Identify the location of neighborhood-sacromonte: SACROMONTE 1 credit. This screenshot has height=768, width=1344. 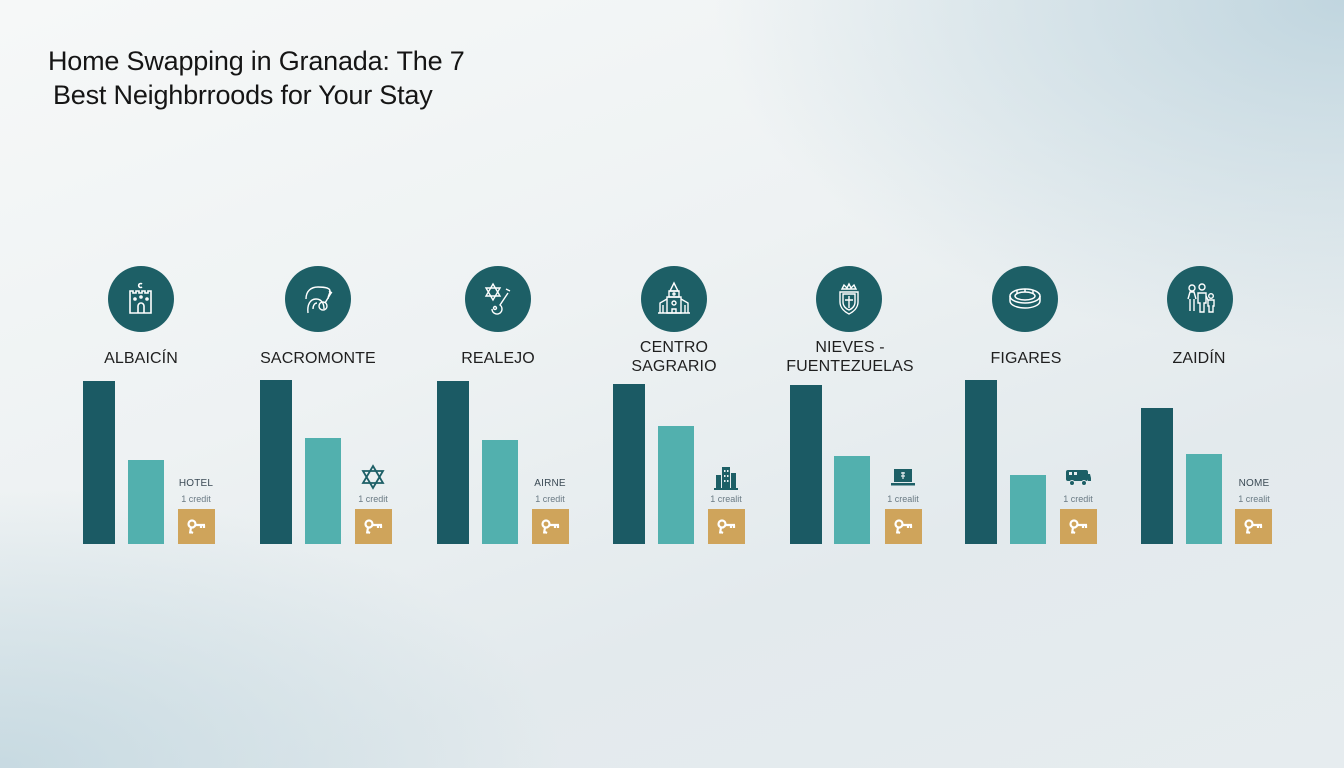
(318, 384).